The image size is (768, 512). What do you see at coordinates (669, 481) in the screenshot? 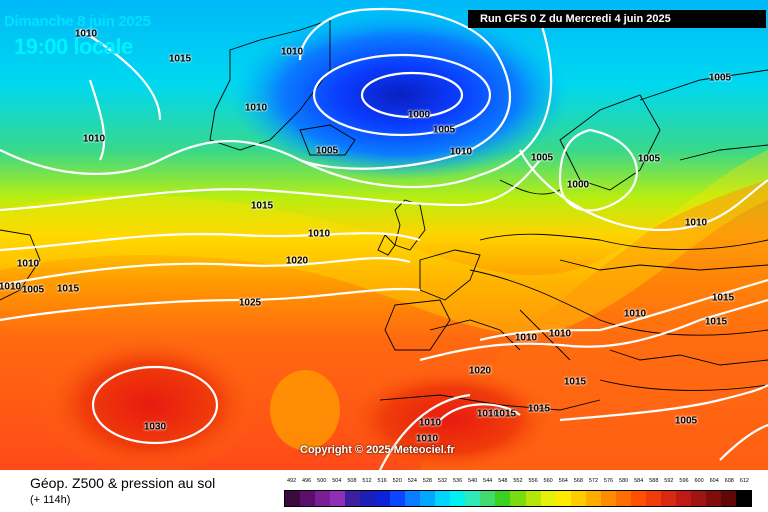
I see `scale-value-label: 592` at bounding box center [669, 481].